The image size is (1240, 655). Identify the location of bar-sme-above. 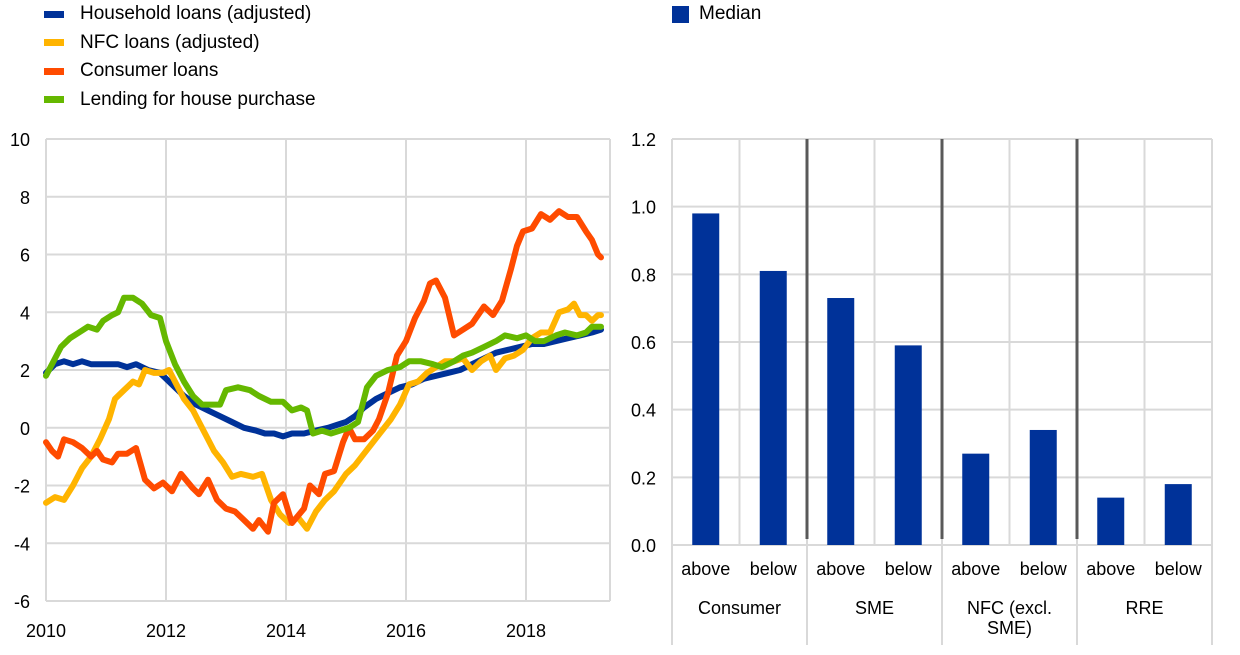
(841, 421).